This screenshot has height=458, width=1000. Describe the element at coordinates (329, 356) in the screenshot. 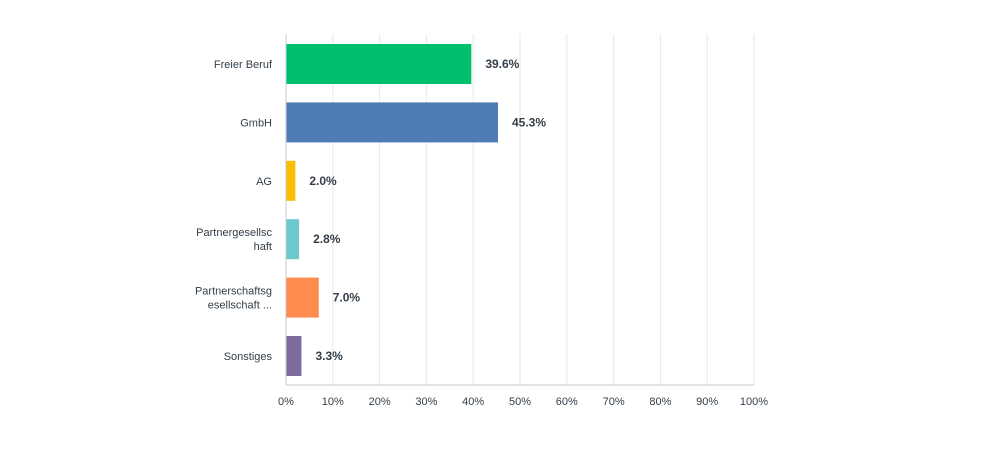

I see `value-label-5: 3.3%` at that location.